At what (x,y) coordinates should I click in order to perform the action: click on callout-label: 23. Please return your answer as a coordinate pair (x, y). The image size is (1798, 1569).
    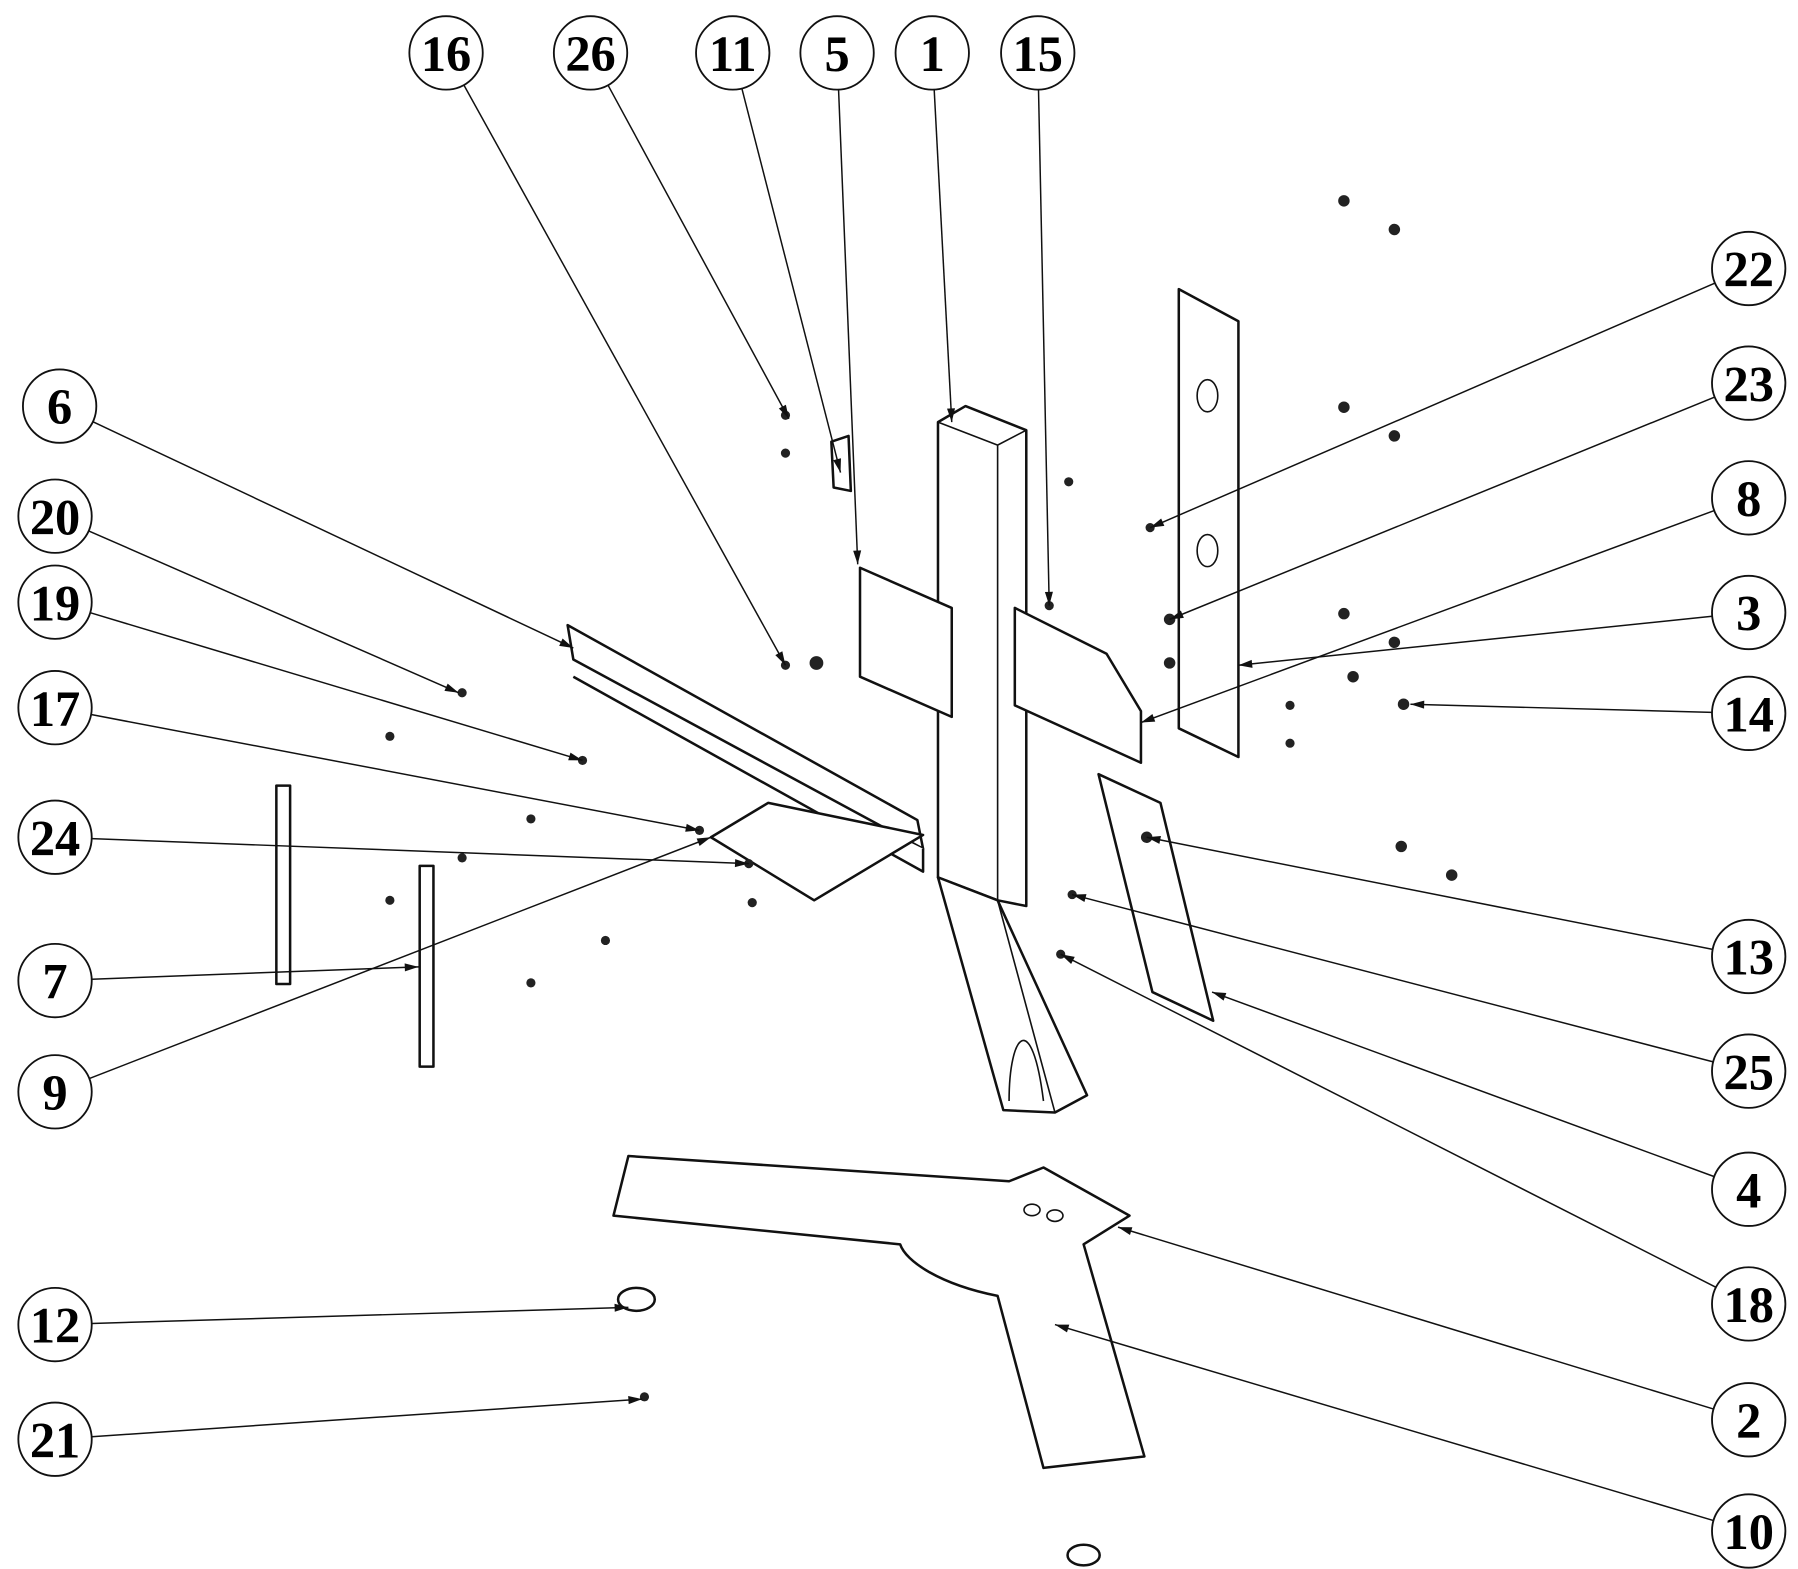
    Looking at the image, I should click on (1748, 384).